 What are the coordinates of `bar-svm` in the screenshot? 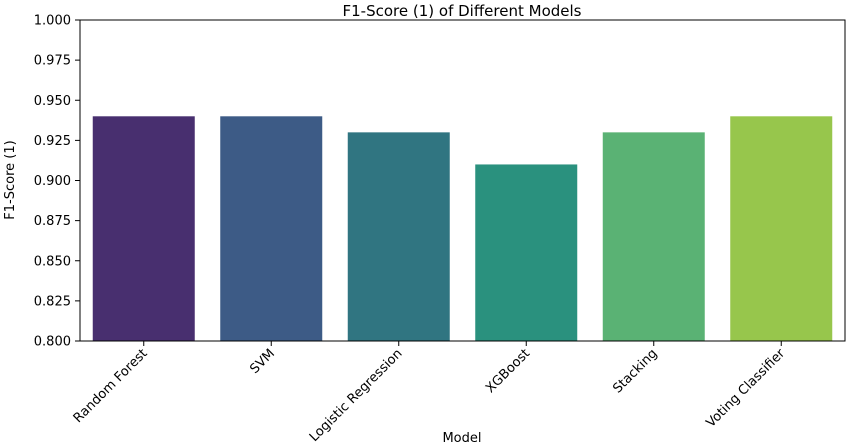 It's located at (271, 228).